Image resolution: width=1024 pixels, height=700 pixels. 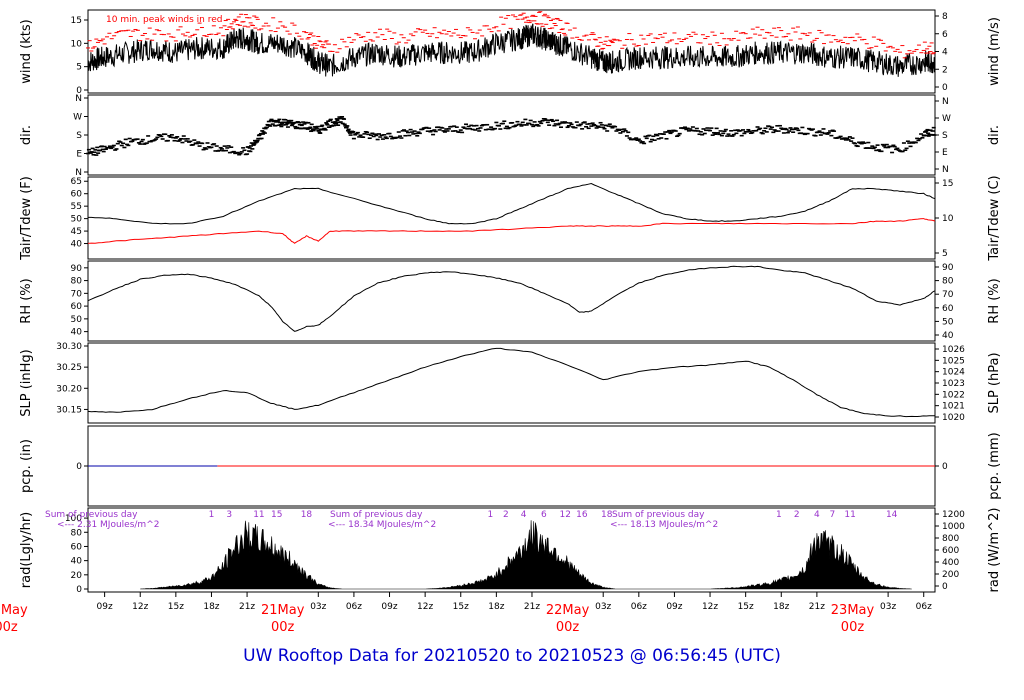 What do you see at coordinates (953, 395) in the screenshot?
I see `panel-slp-right-tick-label: 1022` at bounding box center [953, 395].